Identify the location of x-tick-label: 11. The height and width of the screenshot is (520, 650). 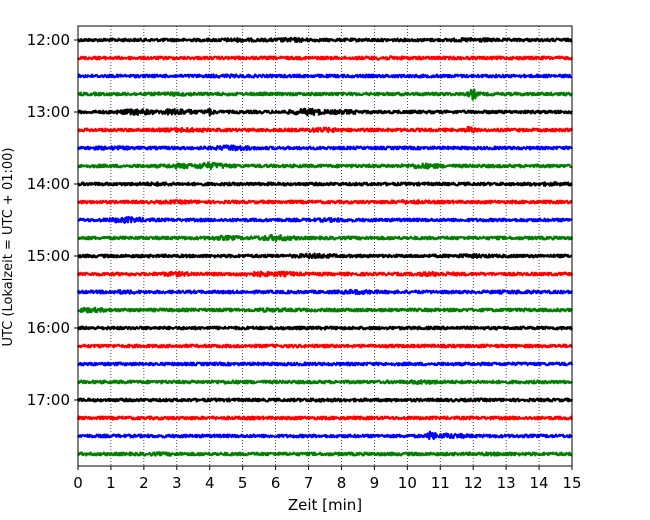
(440, 483).